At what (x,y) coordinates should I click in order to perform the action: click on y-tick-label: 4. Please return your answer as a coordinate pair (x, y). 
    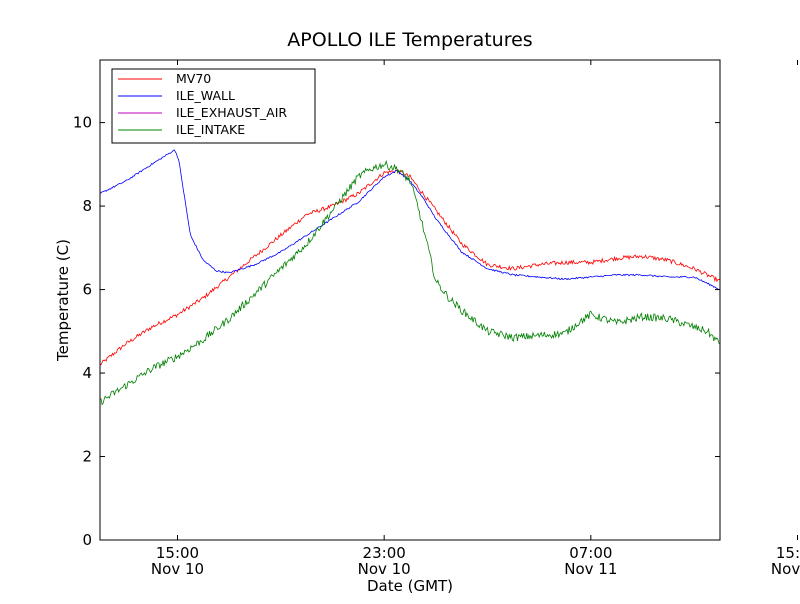
    Looking at the image, I should click on (87, 373).